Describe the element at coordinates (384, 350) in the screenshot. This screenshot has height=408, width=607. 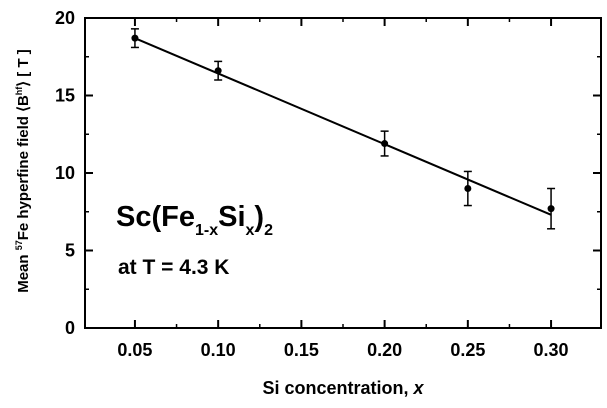
I see `x-tick-label: 0.20` at that location.